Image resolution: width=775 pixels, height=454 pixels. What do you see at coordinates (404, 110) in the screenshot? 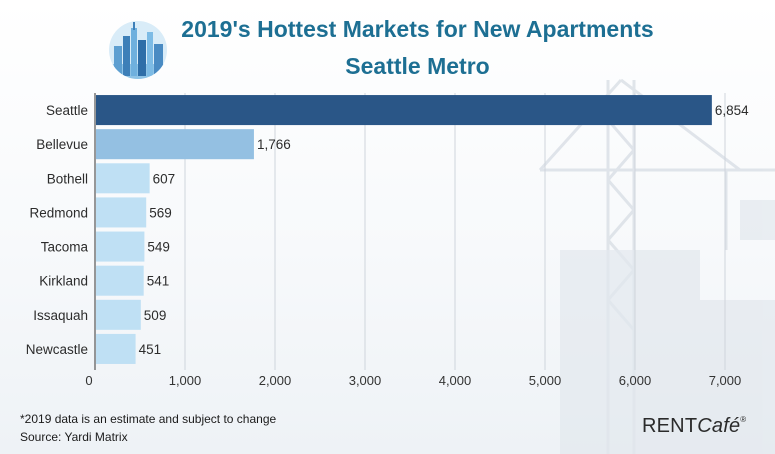
I see `bar-seattle` at bounding box center [404, 110].